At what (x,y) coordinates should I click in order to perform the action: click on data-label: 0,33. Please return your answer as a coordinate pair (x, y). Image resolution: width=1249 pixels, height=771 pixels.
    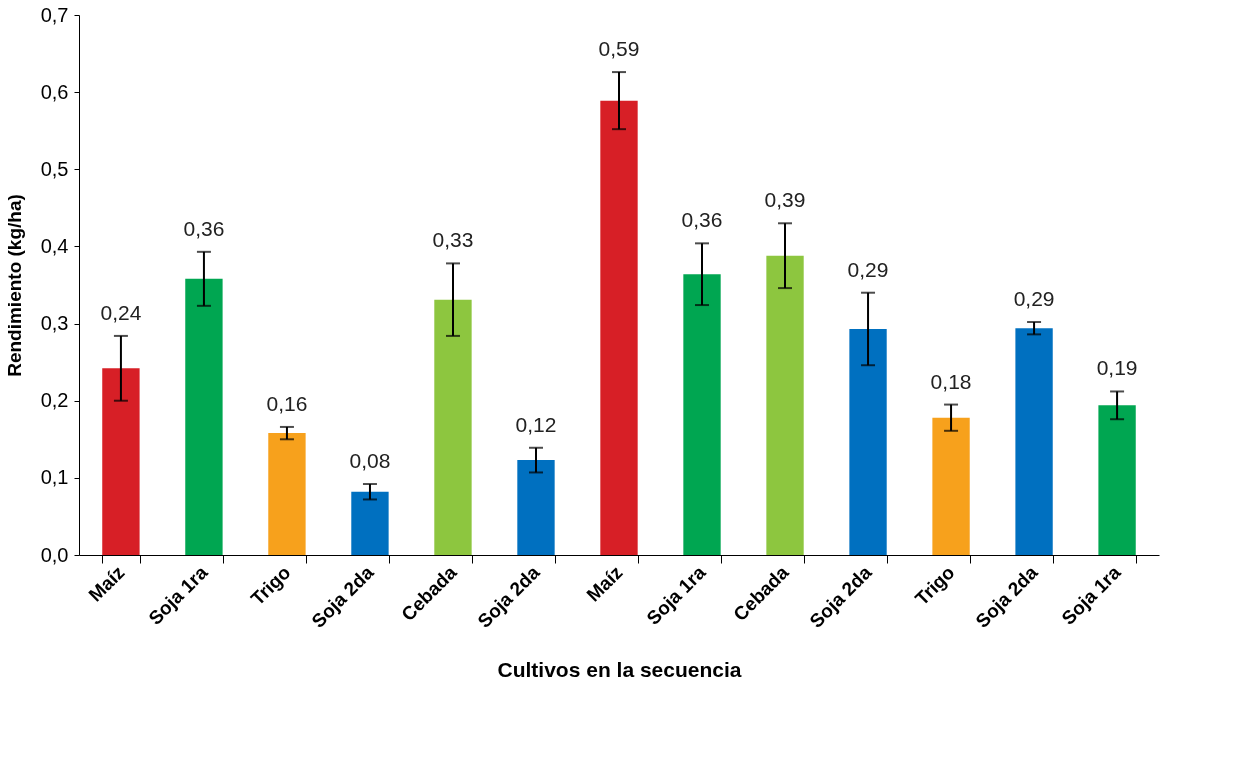
    Looking at the image, I should click on (453, 240).